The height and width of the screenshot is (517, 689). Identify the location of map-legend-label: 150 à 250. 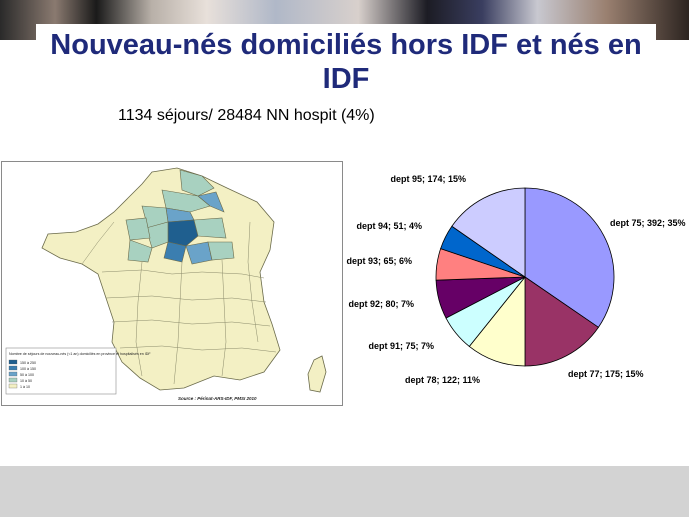
(28, 363).